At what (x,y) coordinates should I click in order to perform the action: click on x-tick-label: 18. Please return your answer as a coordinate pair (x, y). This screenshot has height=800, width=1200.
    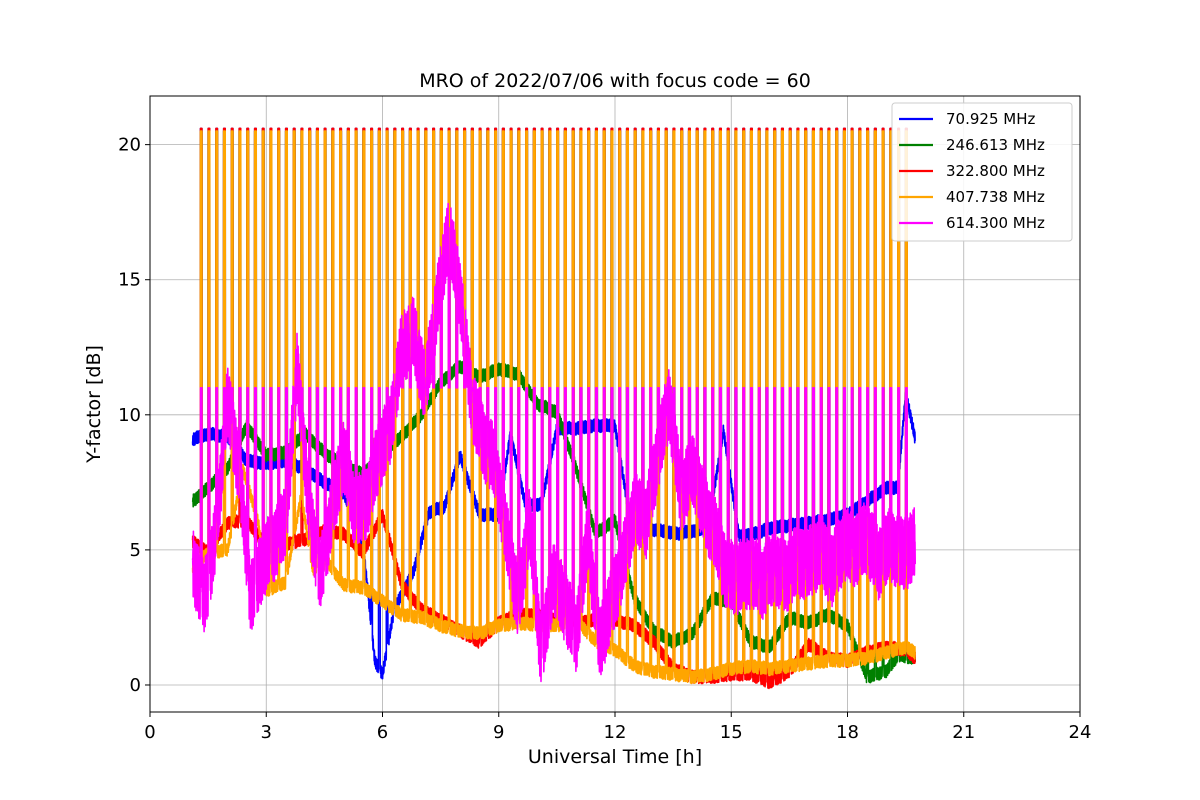
    Looking at the image, I should click on (847, 732).